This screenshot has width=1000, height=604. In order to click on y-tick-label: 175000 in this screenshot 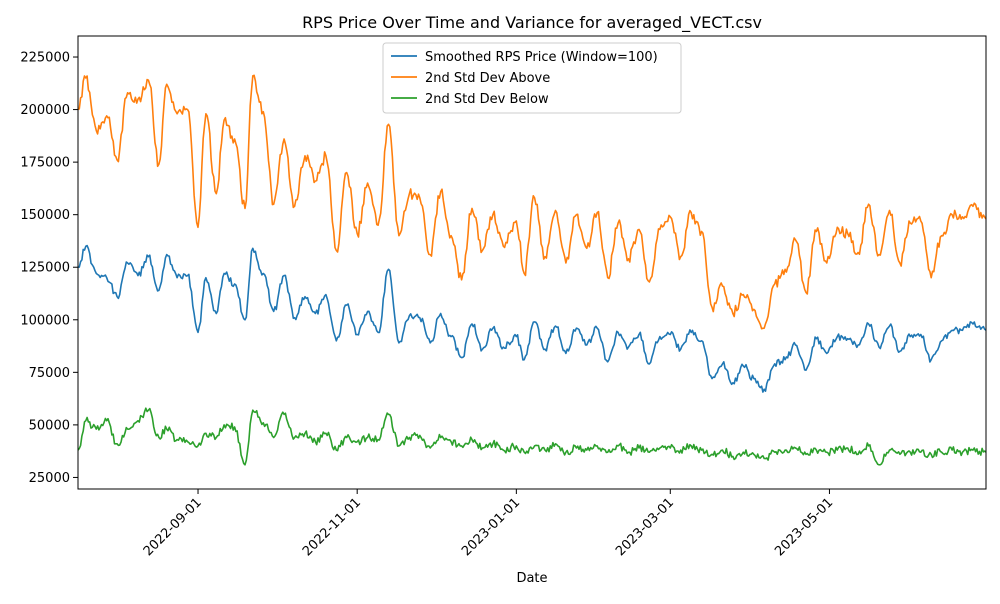, I will do `click(45, 163)`.